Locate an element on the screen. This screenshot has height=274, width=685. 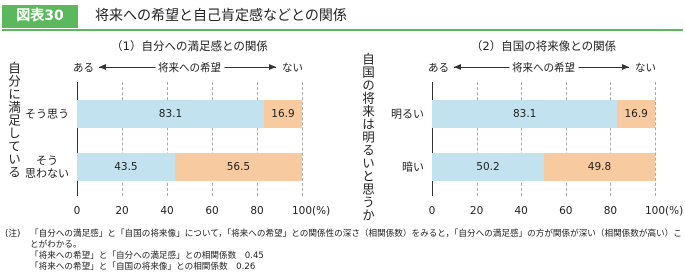
bar-segment: 50.2 is located at coordinates (488, 167).